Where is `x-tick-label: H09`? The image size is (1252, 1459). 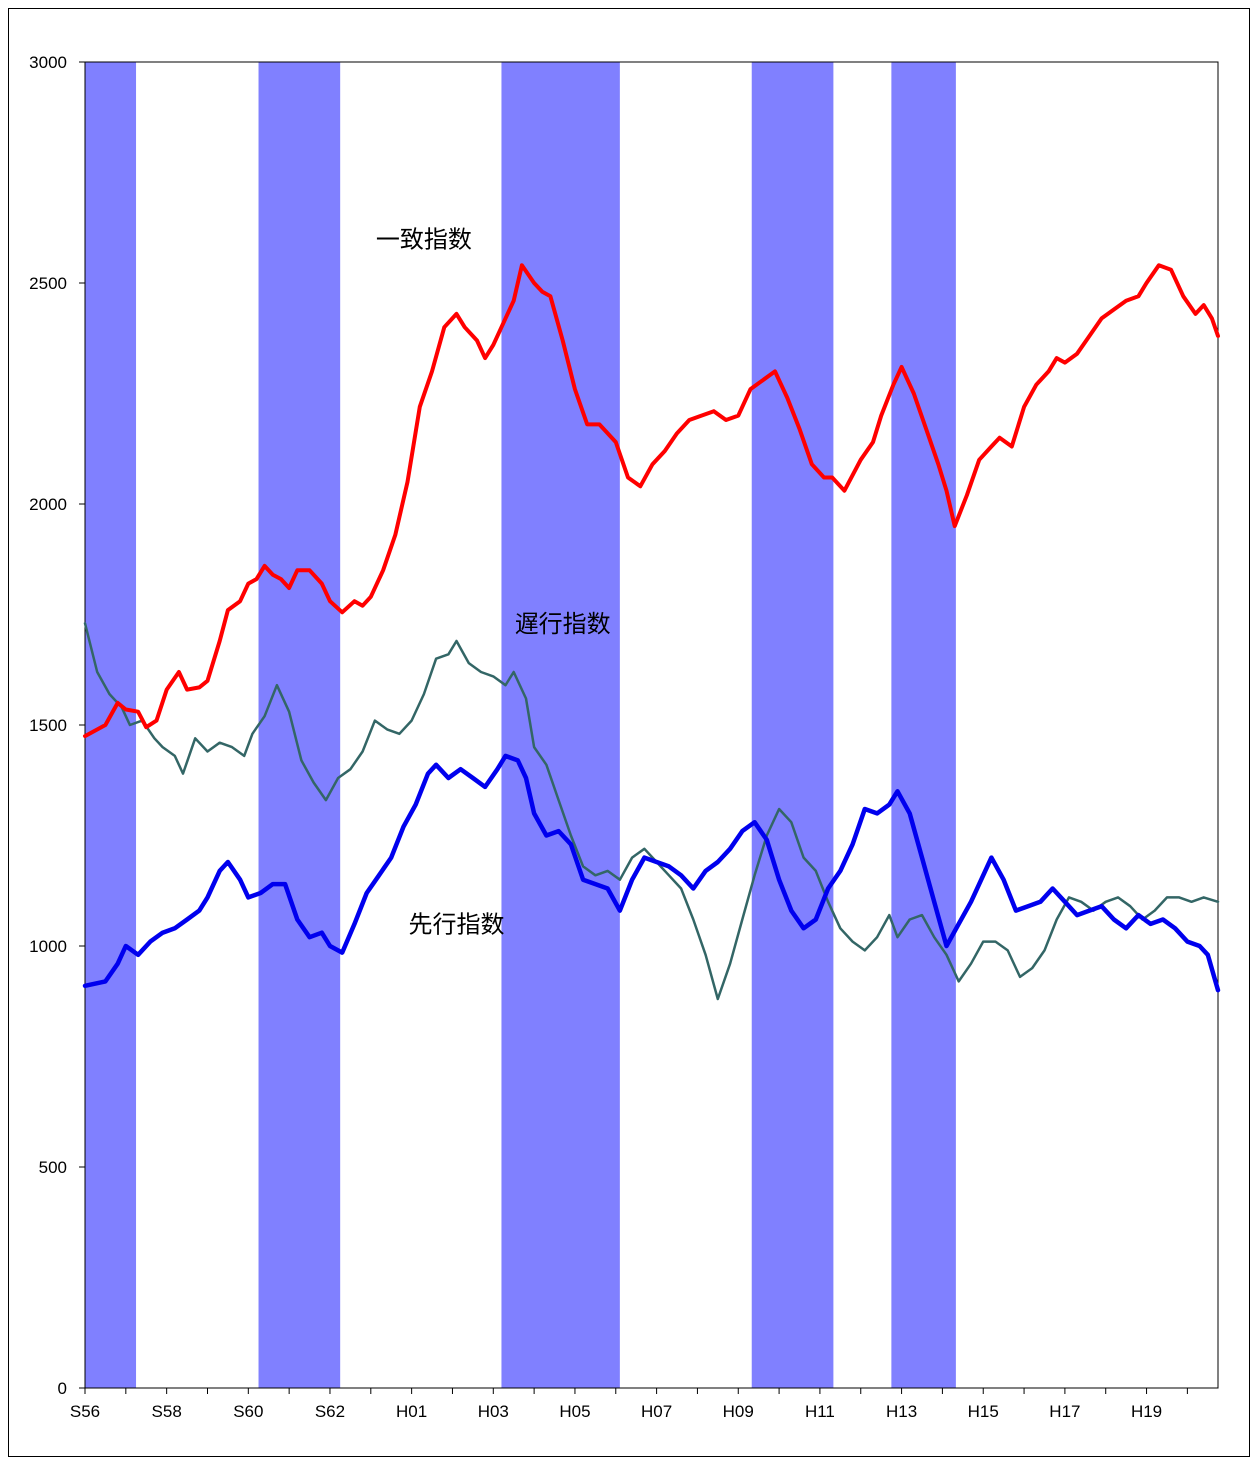 x-tick-label: H09 is located at coordinates (738, 1411).